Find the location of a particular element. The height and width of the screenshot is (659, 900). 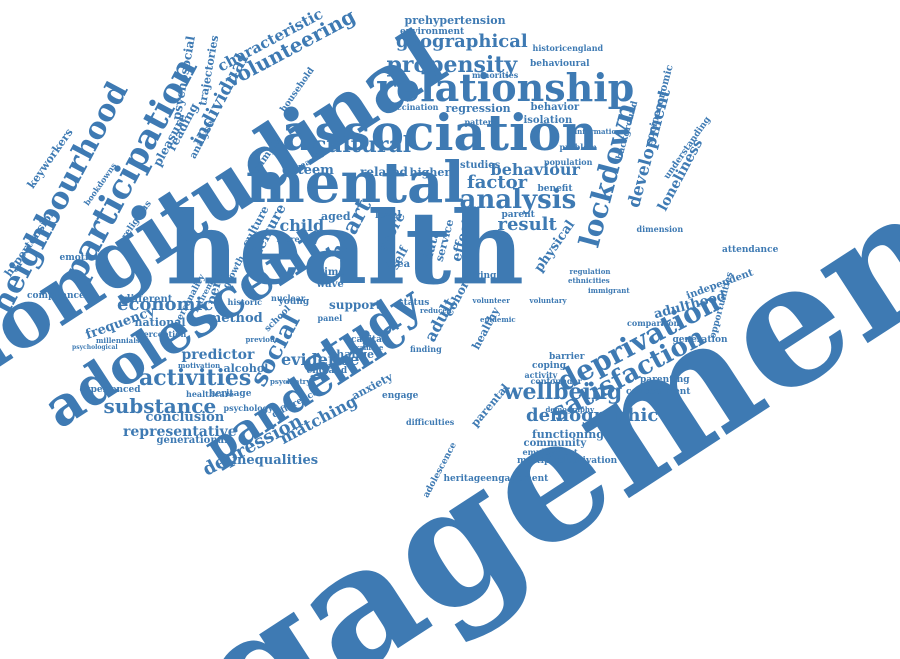

word-environment: environment is located at coordinates (432, 31).